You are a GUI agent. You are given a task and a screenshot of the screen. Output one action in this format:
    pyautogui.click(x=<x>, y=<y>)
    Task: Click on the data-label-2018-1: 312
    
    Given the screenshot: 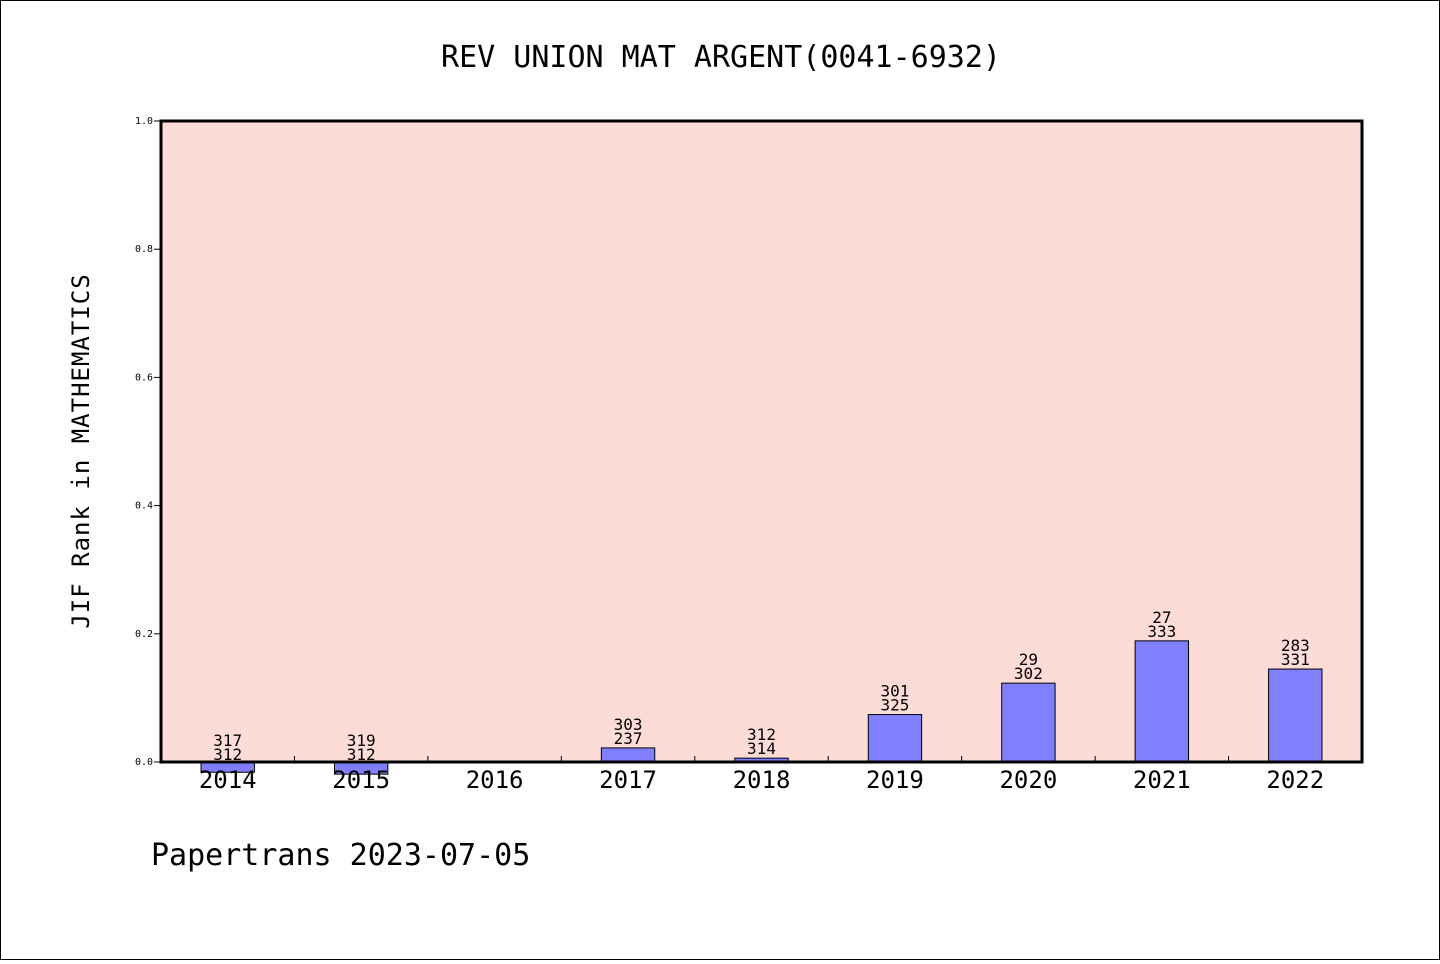 What is the action you would take?
    pyautogui.click(x=761, y=734)
    